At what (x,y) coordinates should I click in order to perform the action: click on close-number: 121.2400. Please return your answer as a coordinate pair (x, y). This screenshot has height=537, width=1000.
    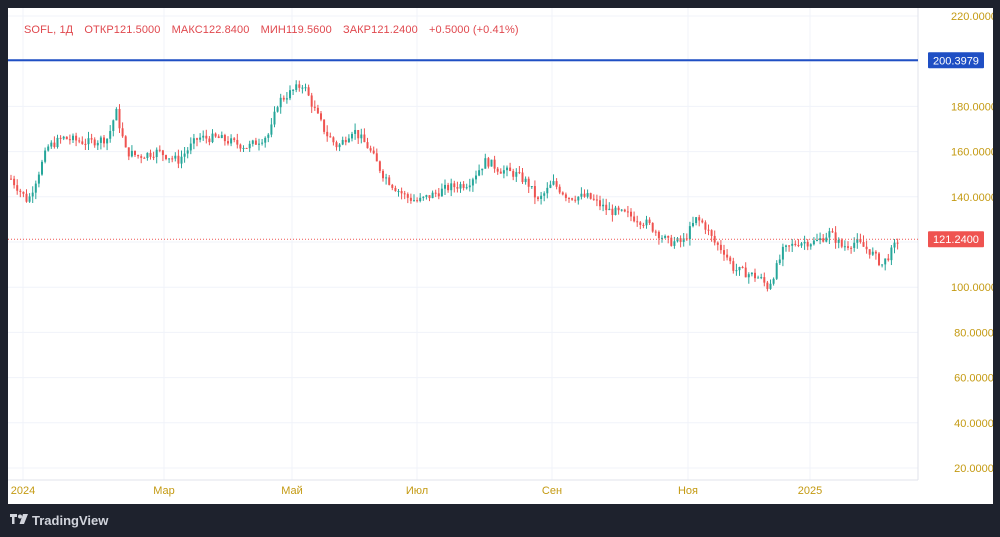
    Looking at the image, I should click on (394, 30).